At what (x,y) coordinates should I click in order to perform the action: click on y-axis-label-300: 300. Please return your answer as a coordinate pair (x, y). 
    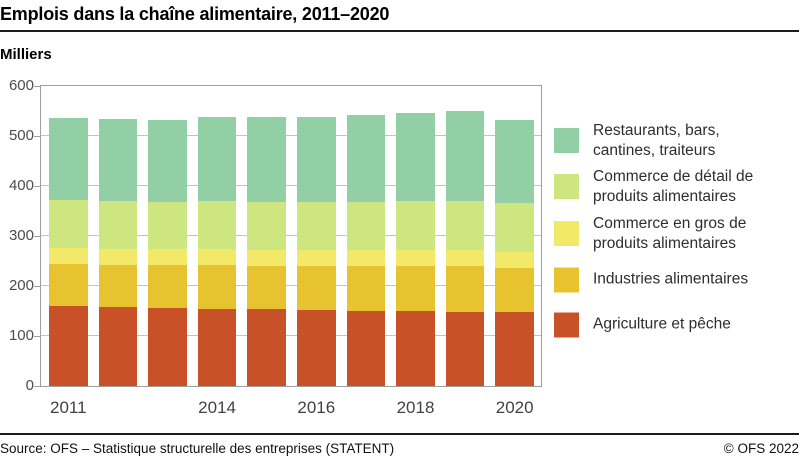
    Looking at the image, I should click on (21, 235).